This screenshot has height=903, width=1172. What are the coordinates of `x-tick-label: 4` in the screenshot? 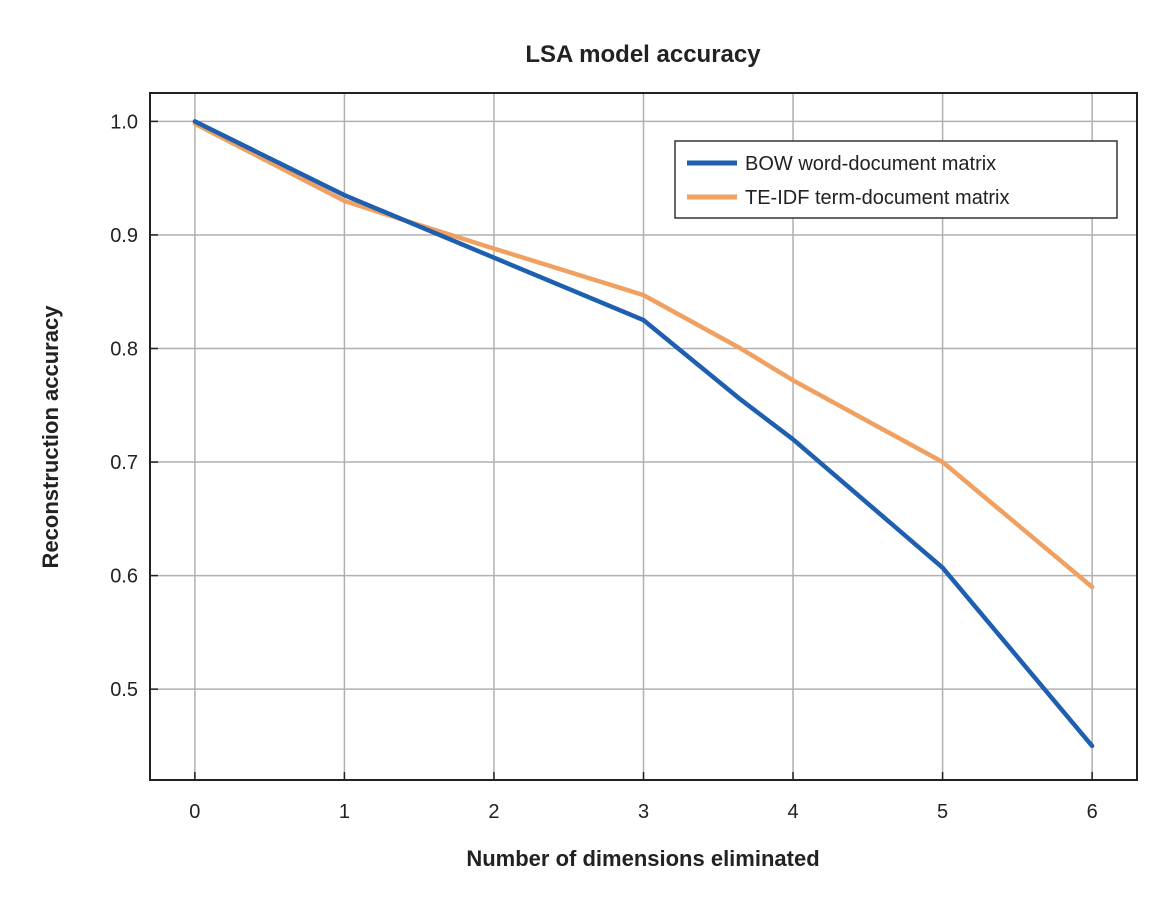 It's located at (792, 812).